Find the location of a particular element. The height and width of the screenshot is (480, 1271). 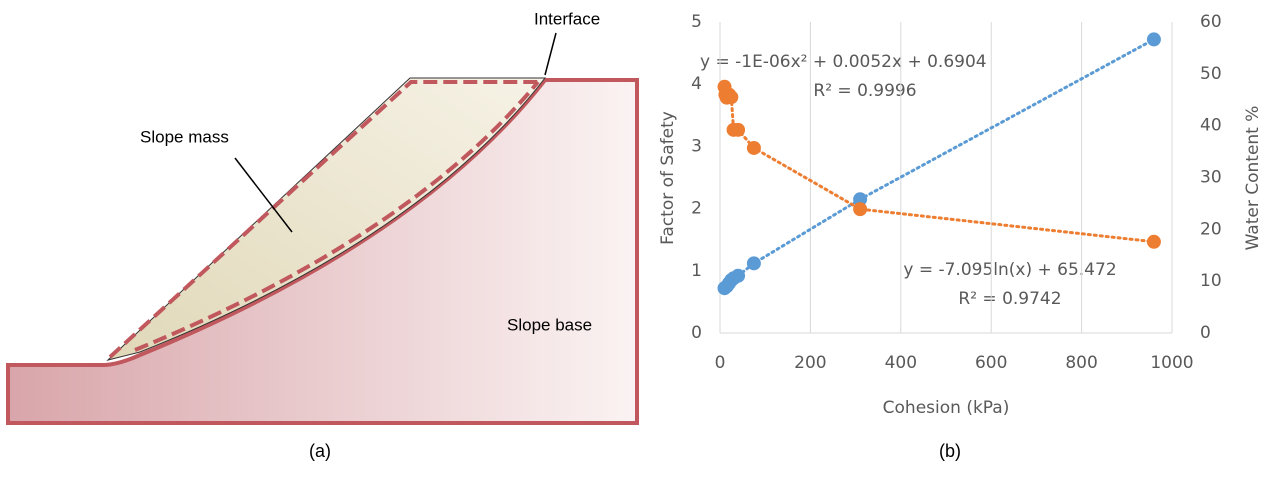

x-tick-label: 600 is located at coordinates (991, 363).